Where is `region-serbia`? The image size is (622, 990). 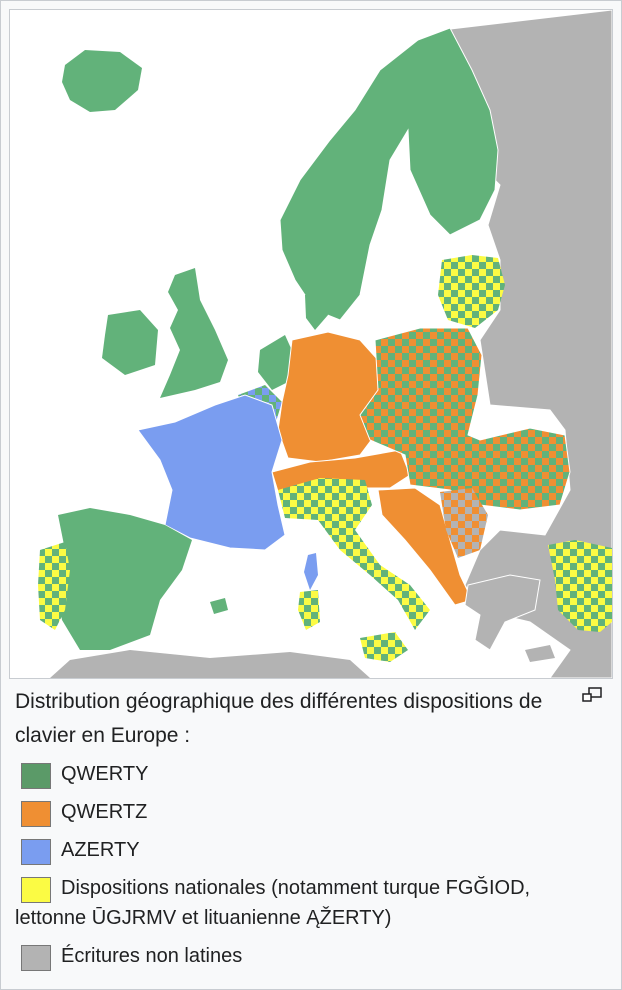
region-serbia is located at coordinates (464, 523).